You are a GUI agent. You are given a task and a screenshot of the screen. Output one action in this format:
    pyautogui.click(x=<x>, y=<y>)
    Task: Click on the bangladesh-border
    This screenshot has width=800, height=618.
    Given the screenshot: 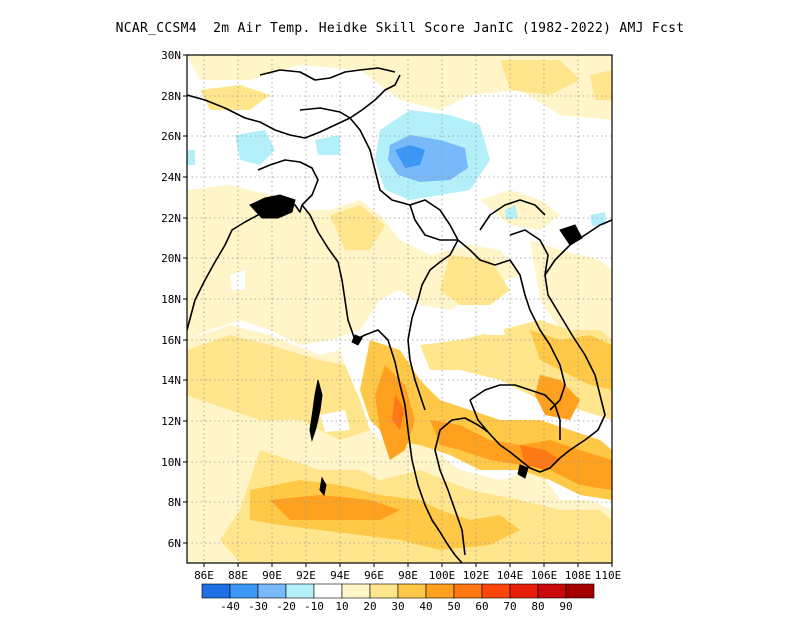 What is the action you would take?
    pyautogui.click(x=288, y=182)
    